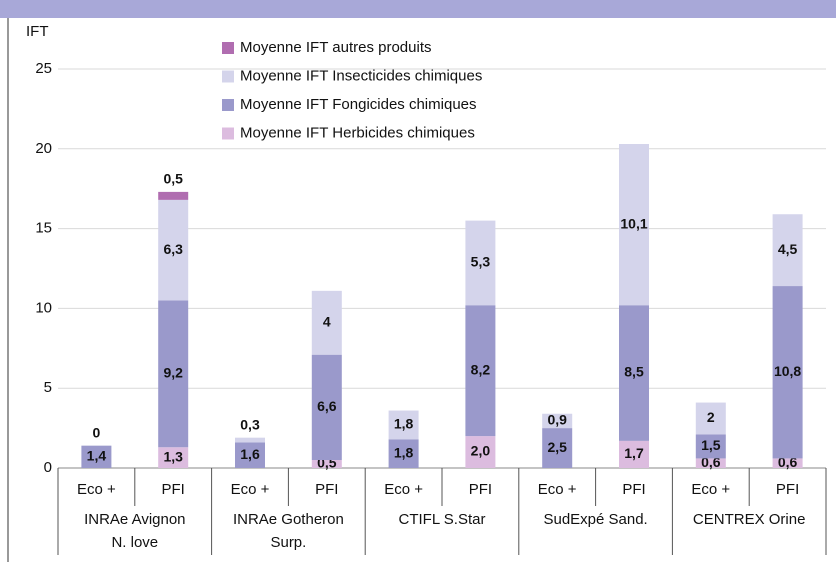 This screenshot has height=562, width=836. I want to click on y-tick-label: 5, so click(48, 387).